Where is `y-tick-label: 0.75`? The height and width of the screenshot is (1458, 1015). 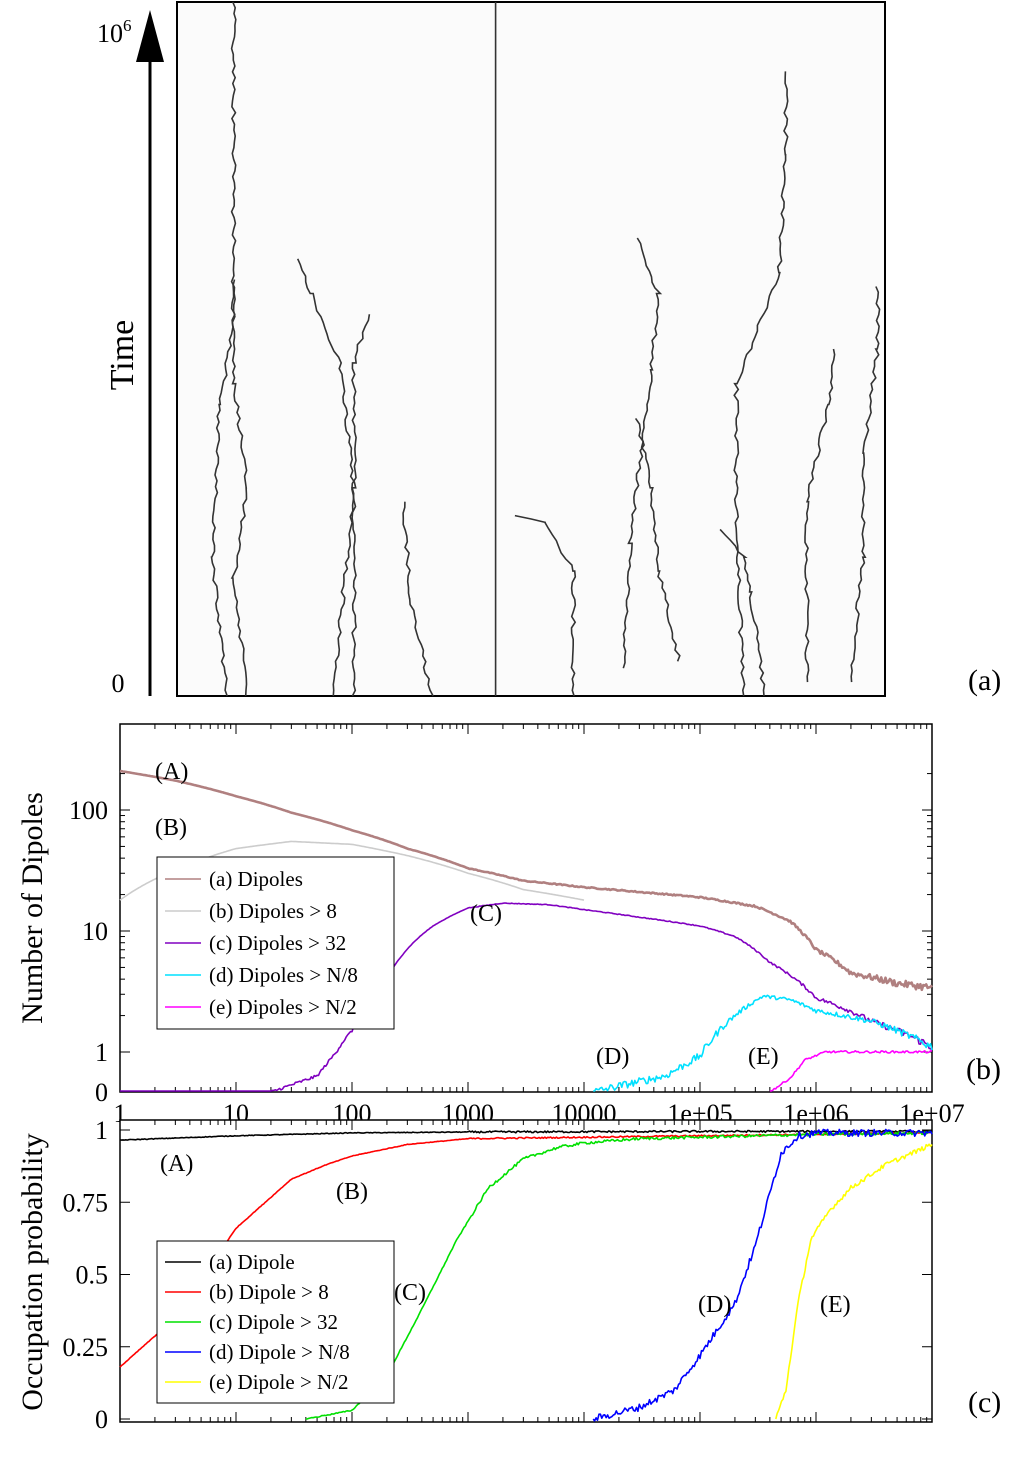
y-tick-label: 0.75 is located at coordinates (86, 1202).